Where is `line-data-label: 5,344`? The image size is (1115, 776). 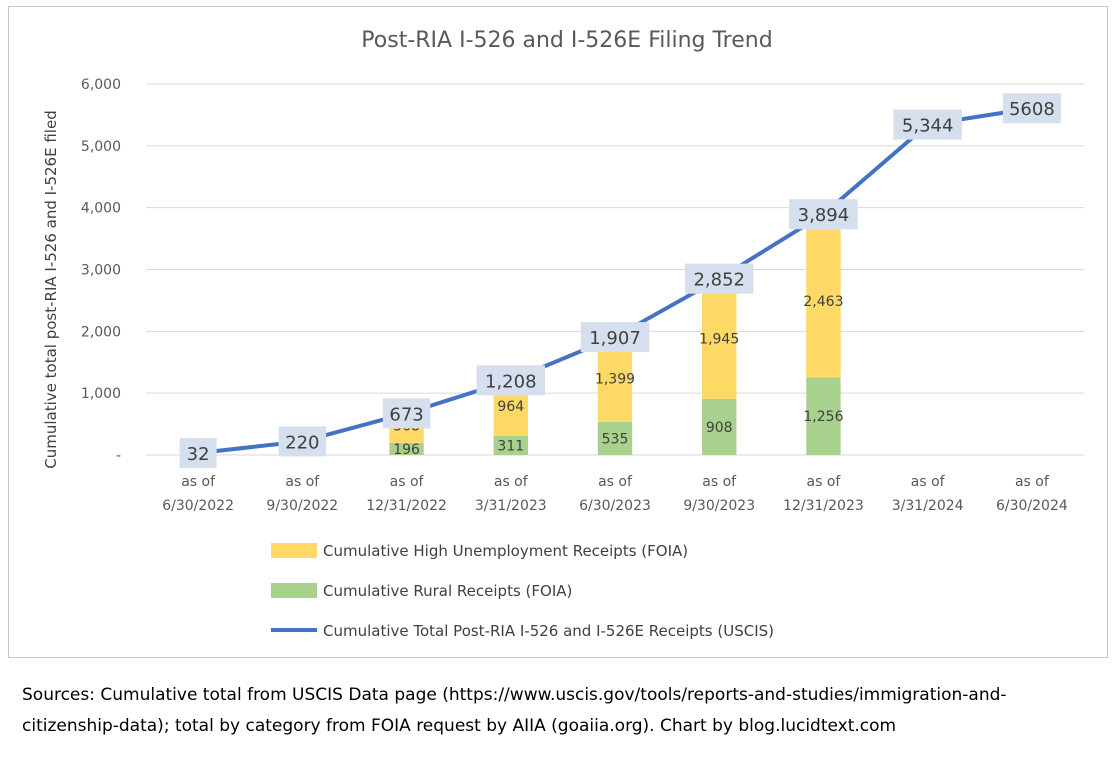
line-data-label: 5,344 is located at coordinates (928, 126).